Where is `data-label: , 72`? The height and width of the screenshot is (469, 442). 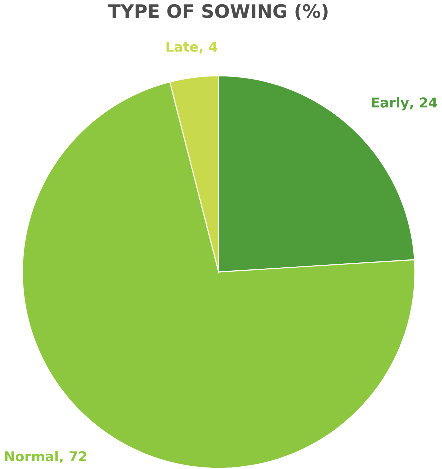
data-label: , 72 is located at coordinates (73, 457).